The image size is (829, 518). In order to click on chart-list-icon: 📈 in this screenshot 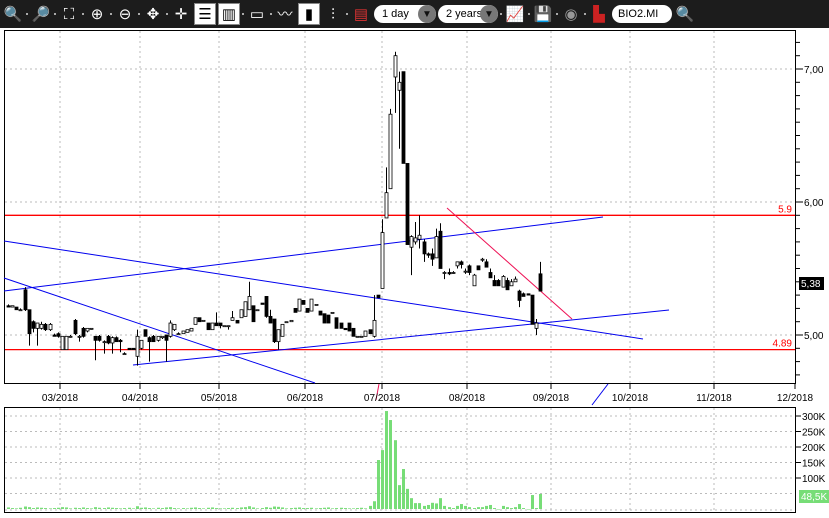, I will do `click(515, 14)`.